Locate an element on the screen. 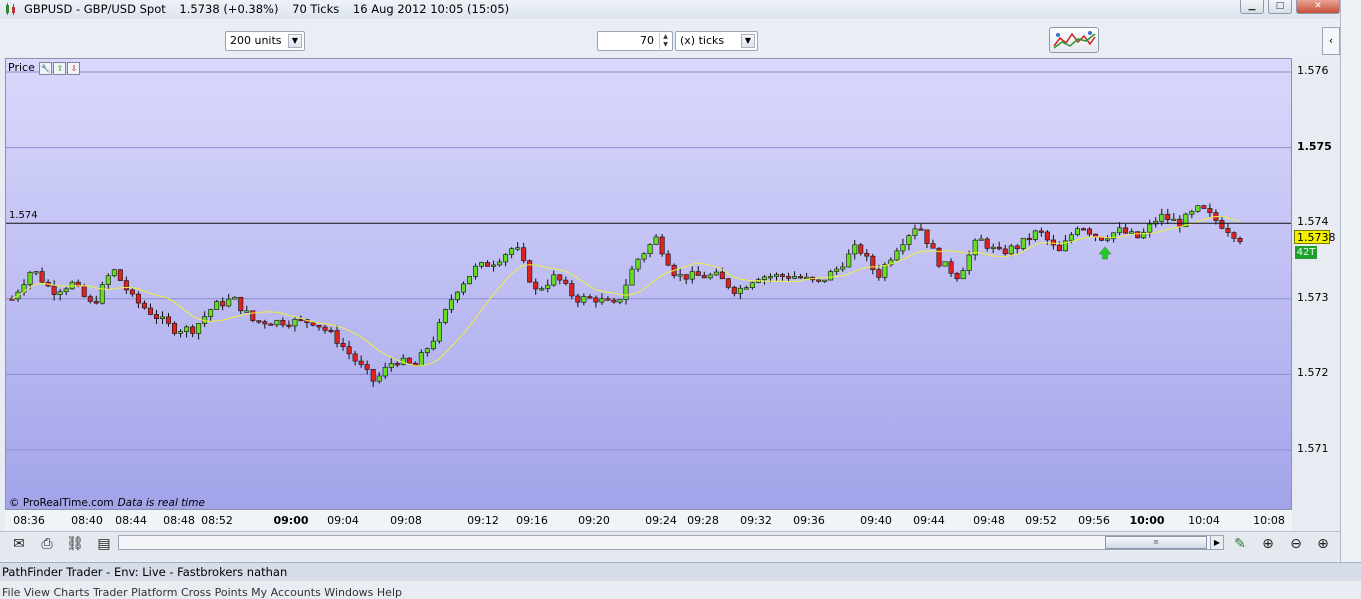 The image size is (1361, 599). close-button: ✕ is located at coordinates (1318, 7).